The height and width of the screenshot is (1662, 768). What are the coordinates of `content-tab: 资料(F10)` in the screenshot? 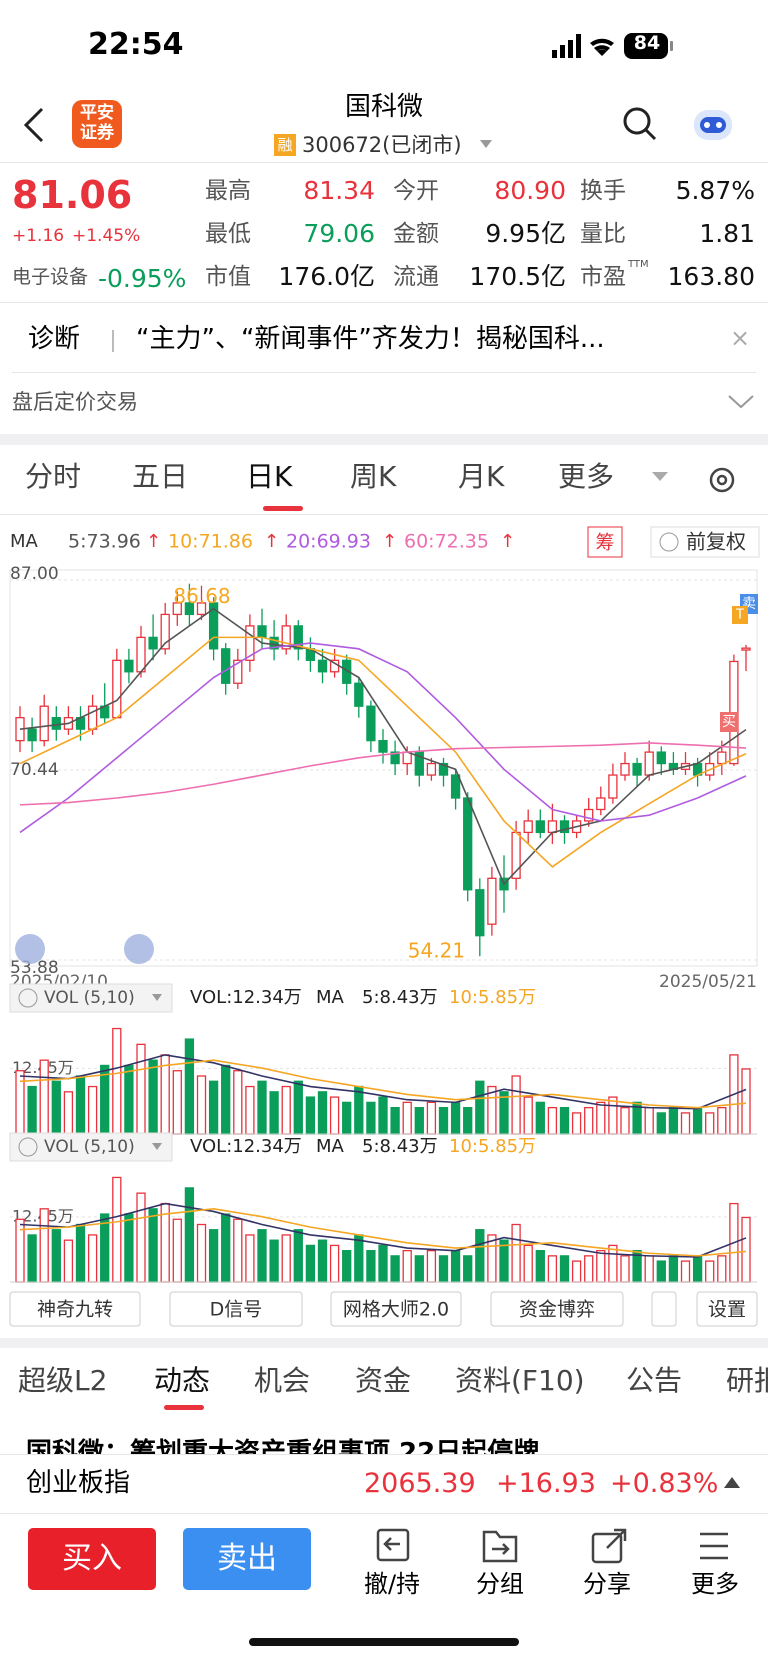 It's located at (520, 1380).